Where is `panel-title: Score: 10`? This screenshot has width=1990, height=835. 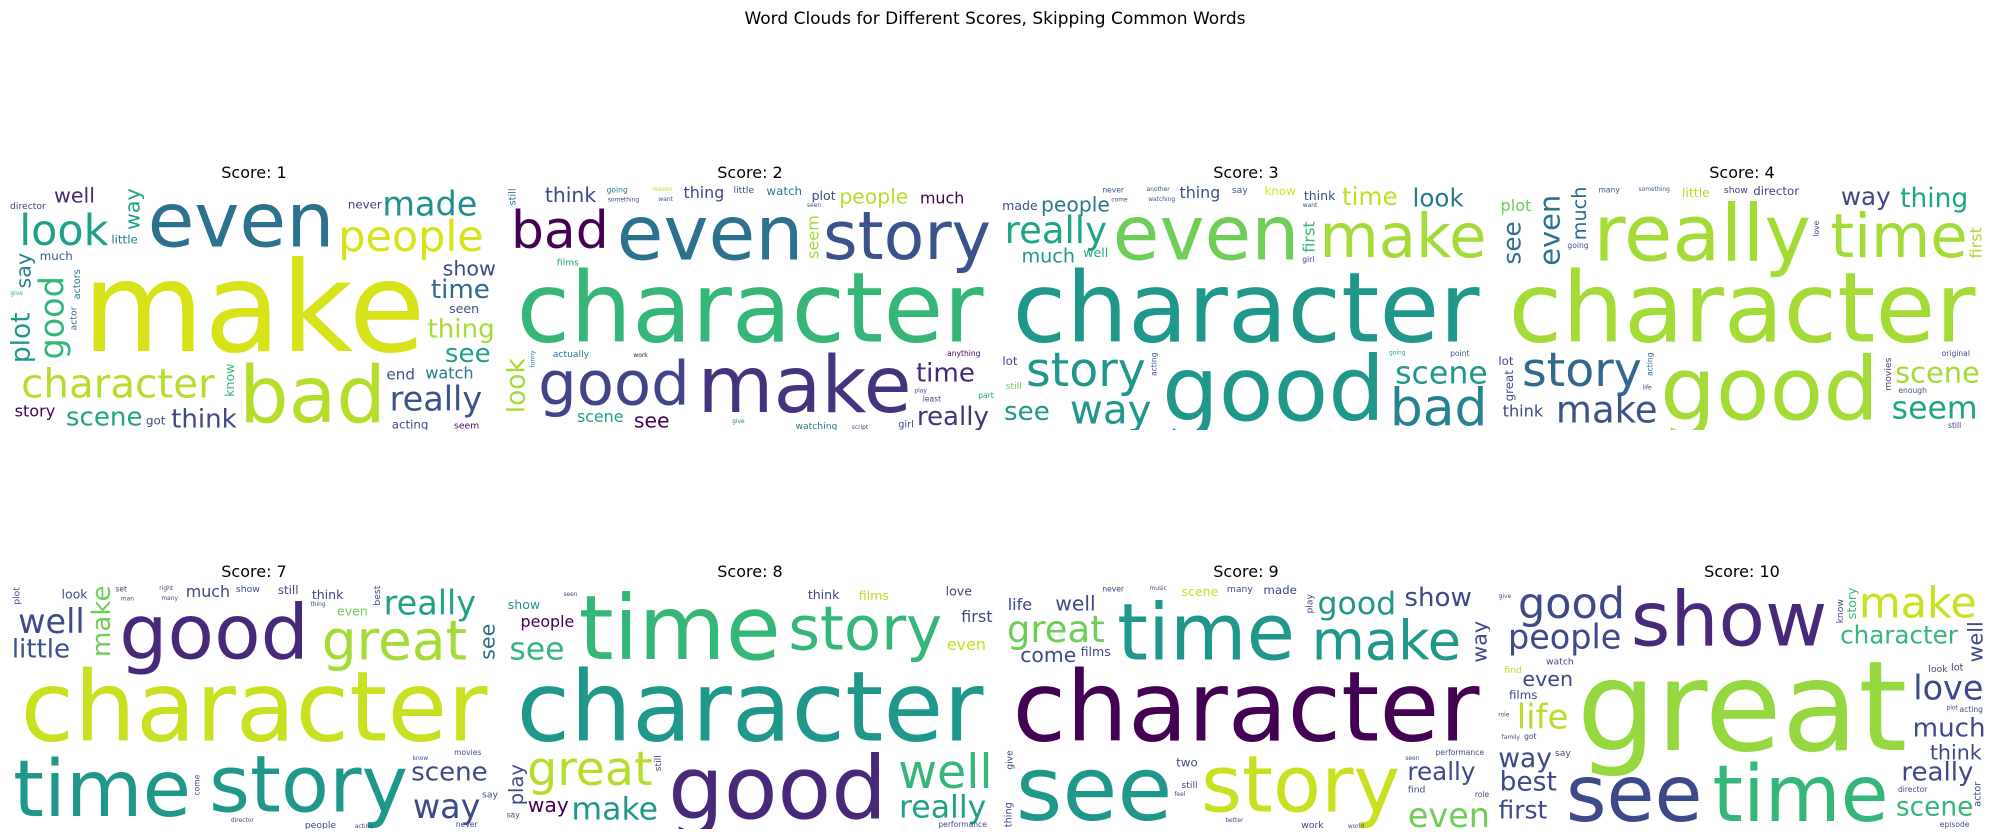 panel-title: Score: 10 is located at coordinates (1742, 571).